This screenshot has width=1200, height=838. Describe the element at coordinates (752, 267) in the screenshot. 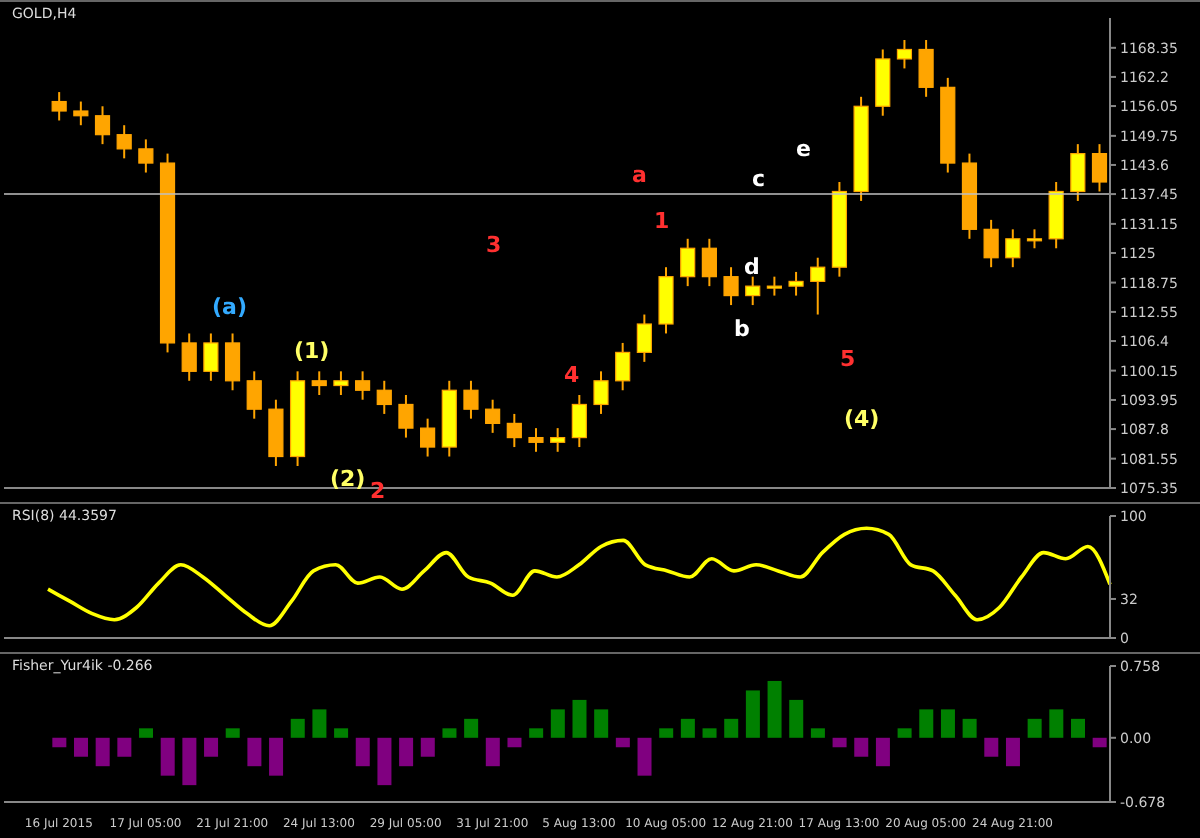

I see `annotation: d` at that location.